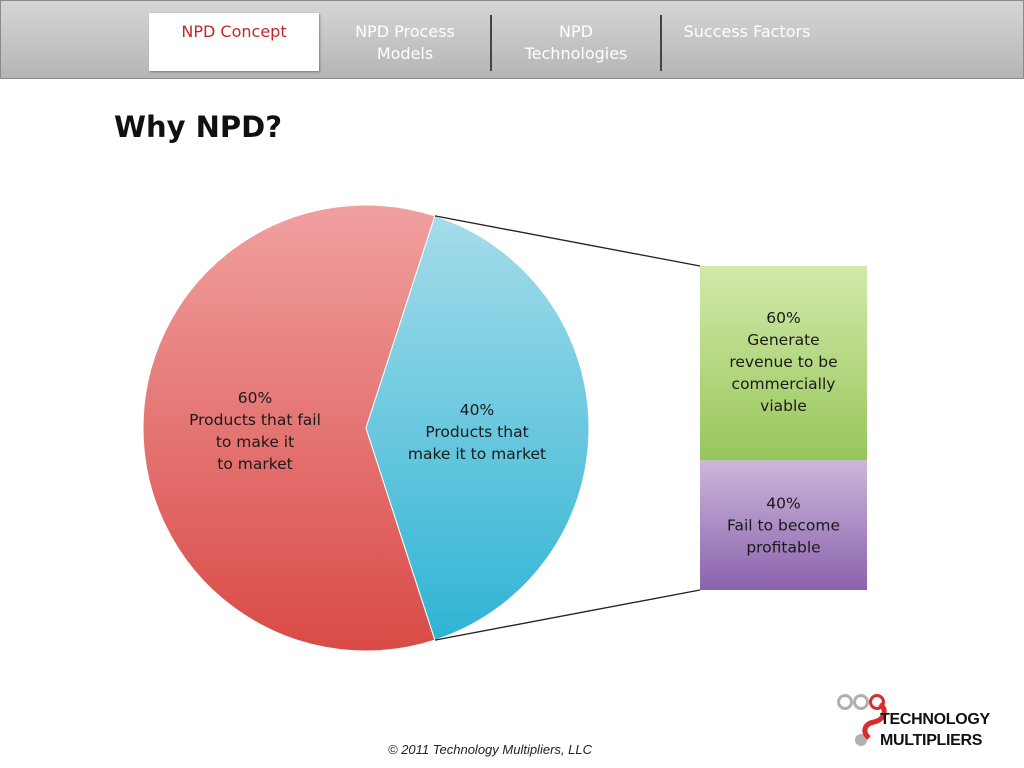 The height and width of the screenshot is (768, 1024). I want to click on tab-label: NPD Technologies, so click(576, 42).